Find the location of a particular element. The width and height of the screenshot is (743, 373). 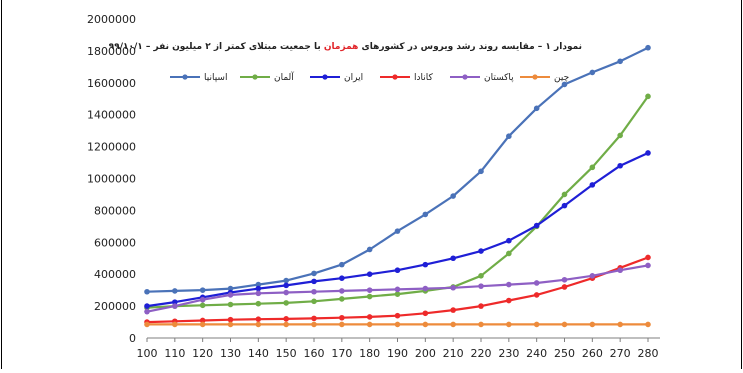

x-tick-label: 160 is located at coordinates (314, 353).